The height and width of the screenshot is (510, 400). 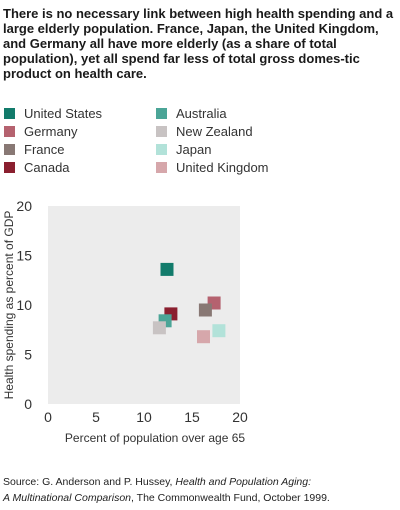 I want to click on legend-swatch-united-kingdom, so click(x=161, y=167).